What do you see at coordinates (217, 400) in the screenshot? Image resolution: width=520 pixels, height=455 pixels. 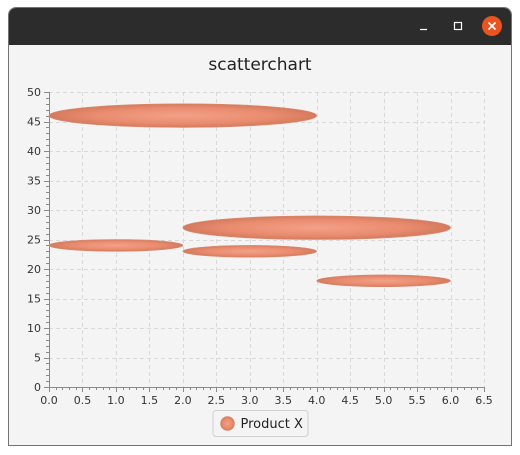 I see `x-tick-label: 2.5` at bounding box center [217, 400].